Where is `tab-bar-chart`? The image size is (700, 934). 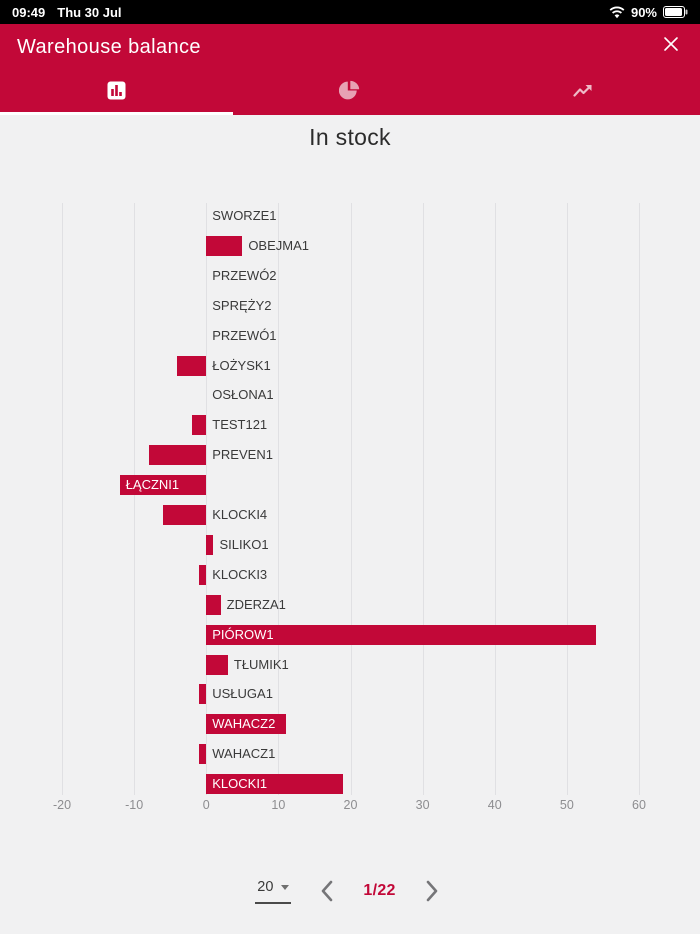 tab-bar-chart is located at coordinates (116, 90).